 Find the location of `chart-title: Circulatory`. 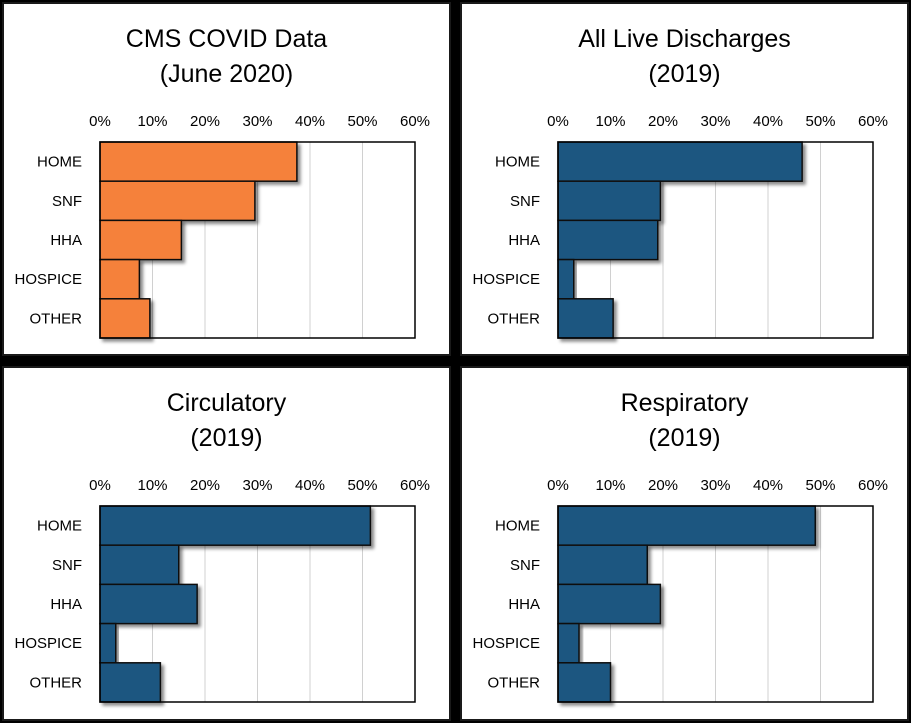

chart-title: Circulatory is located at coordinates (226, 403).